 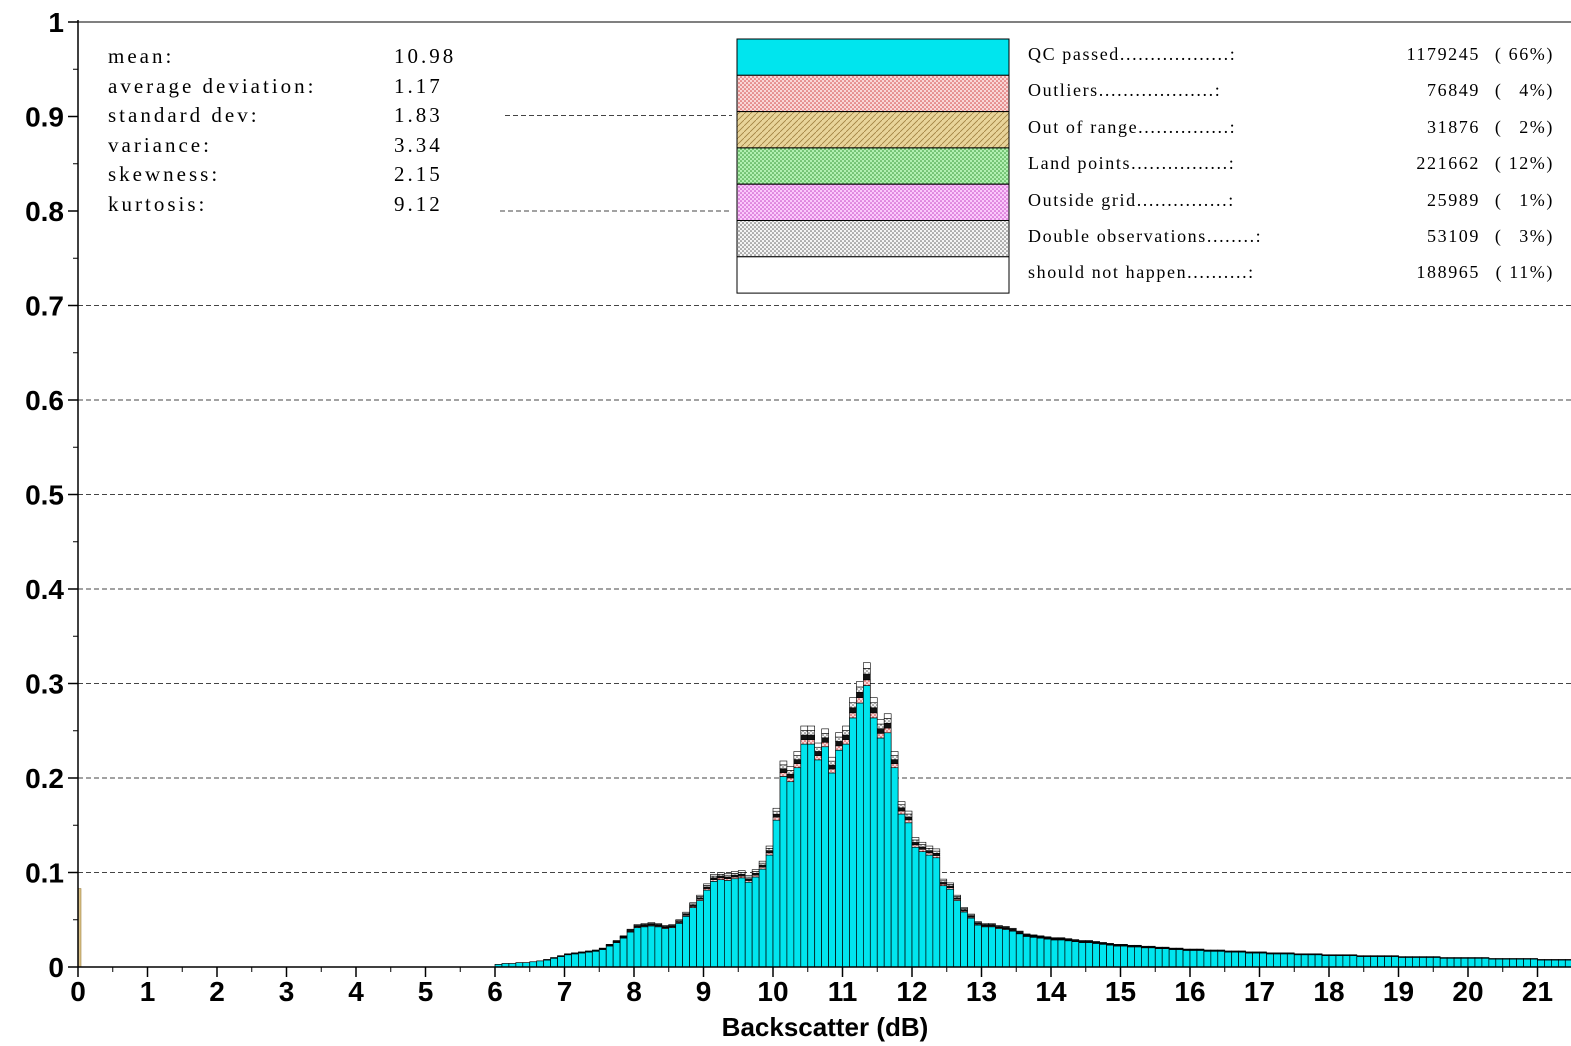 What do you see at coordinates (911, 991) in the screenshot?
I see `x-tick-label: 12` at bounding box center [911, 991].